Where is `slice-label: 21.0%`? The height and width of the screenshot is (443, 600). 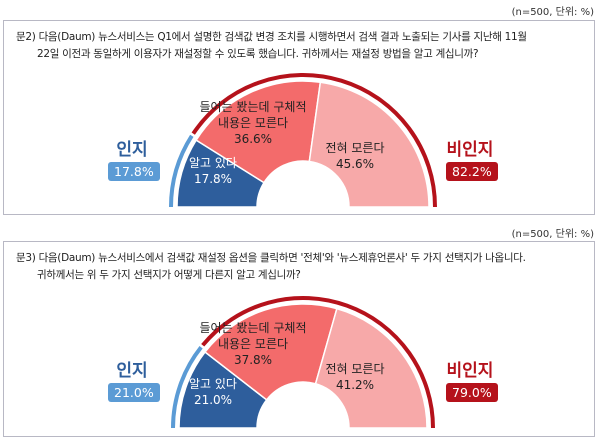
slice-label: 21.0% is located at coordinates (213, 400).